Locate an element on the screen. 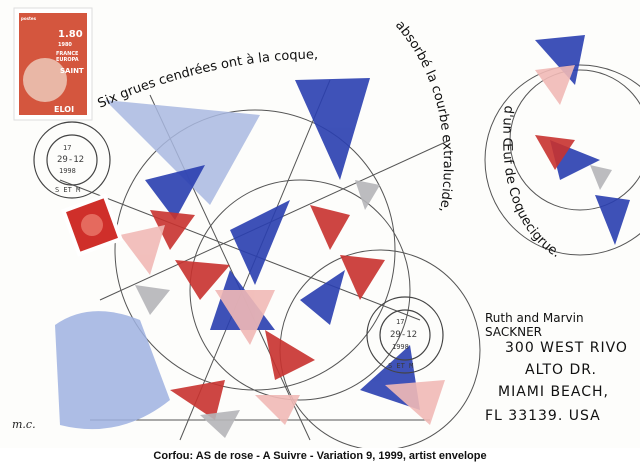  svg-text: EUROPA is located at coordinates (67, 60).